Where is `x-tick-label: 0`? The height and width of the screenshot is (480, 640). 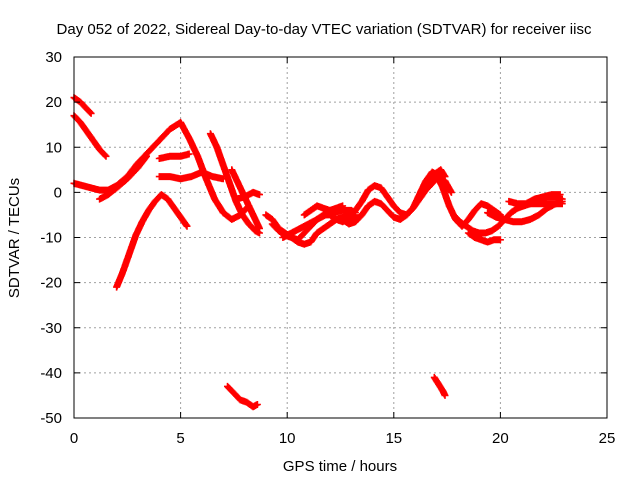 x-tick-label: 0 is located at coordinates (74, 438).